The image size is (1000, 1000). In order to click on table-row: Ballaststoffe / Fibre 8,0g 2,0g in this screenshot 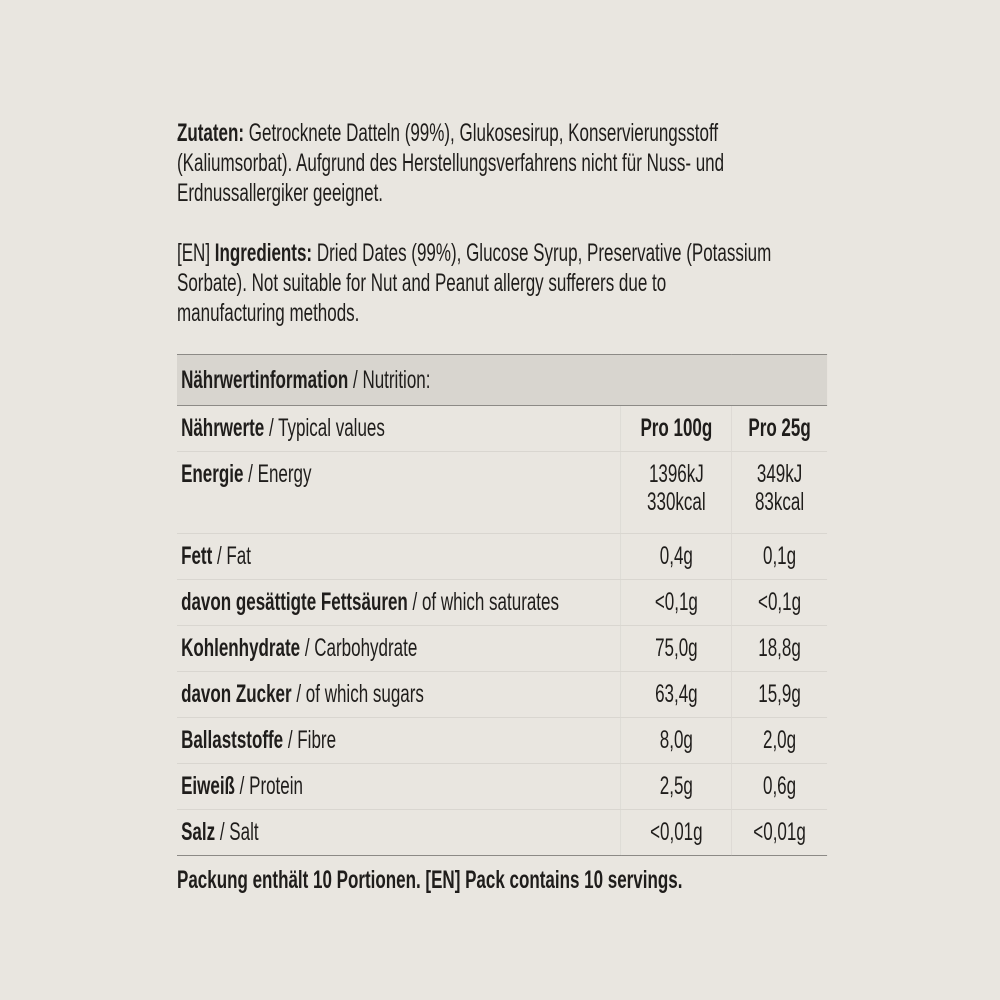, I will do `click(502, 740)`.